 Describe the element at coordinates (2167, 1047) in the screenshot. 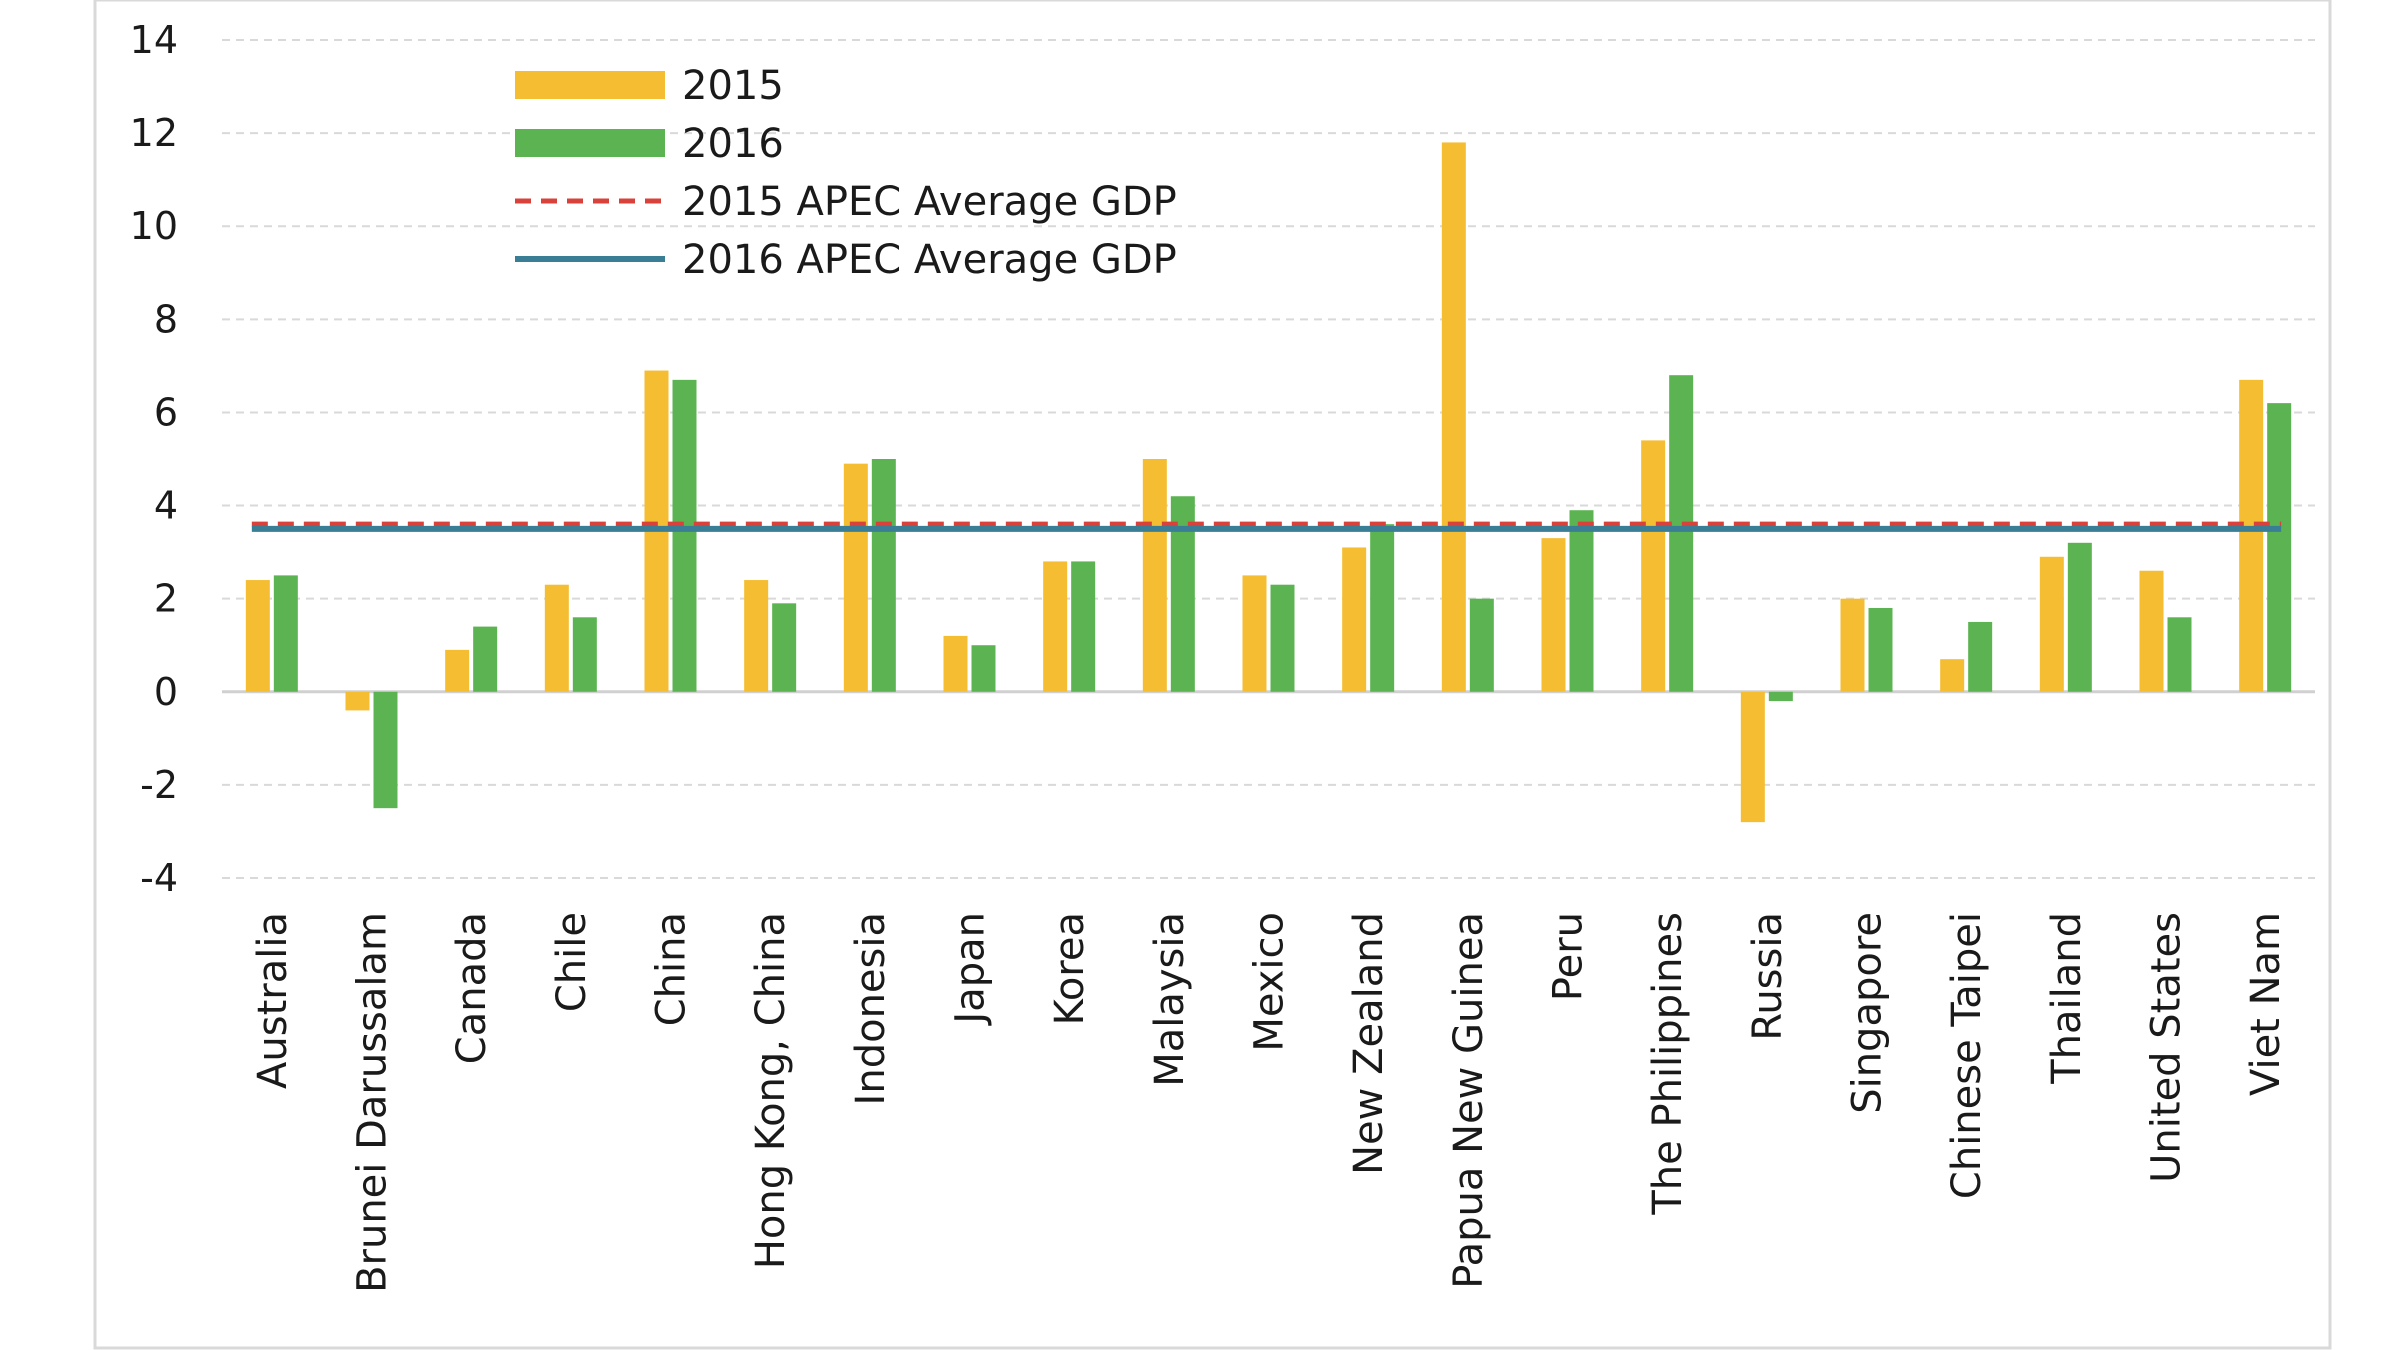

I see `x-category-label: United States` at that location.